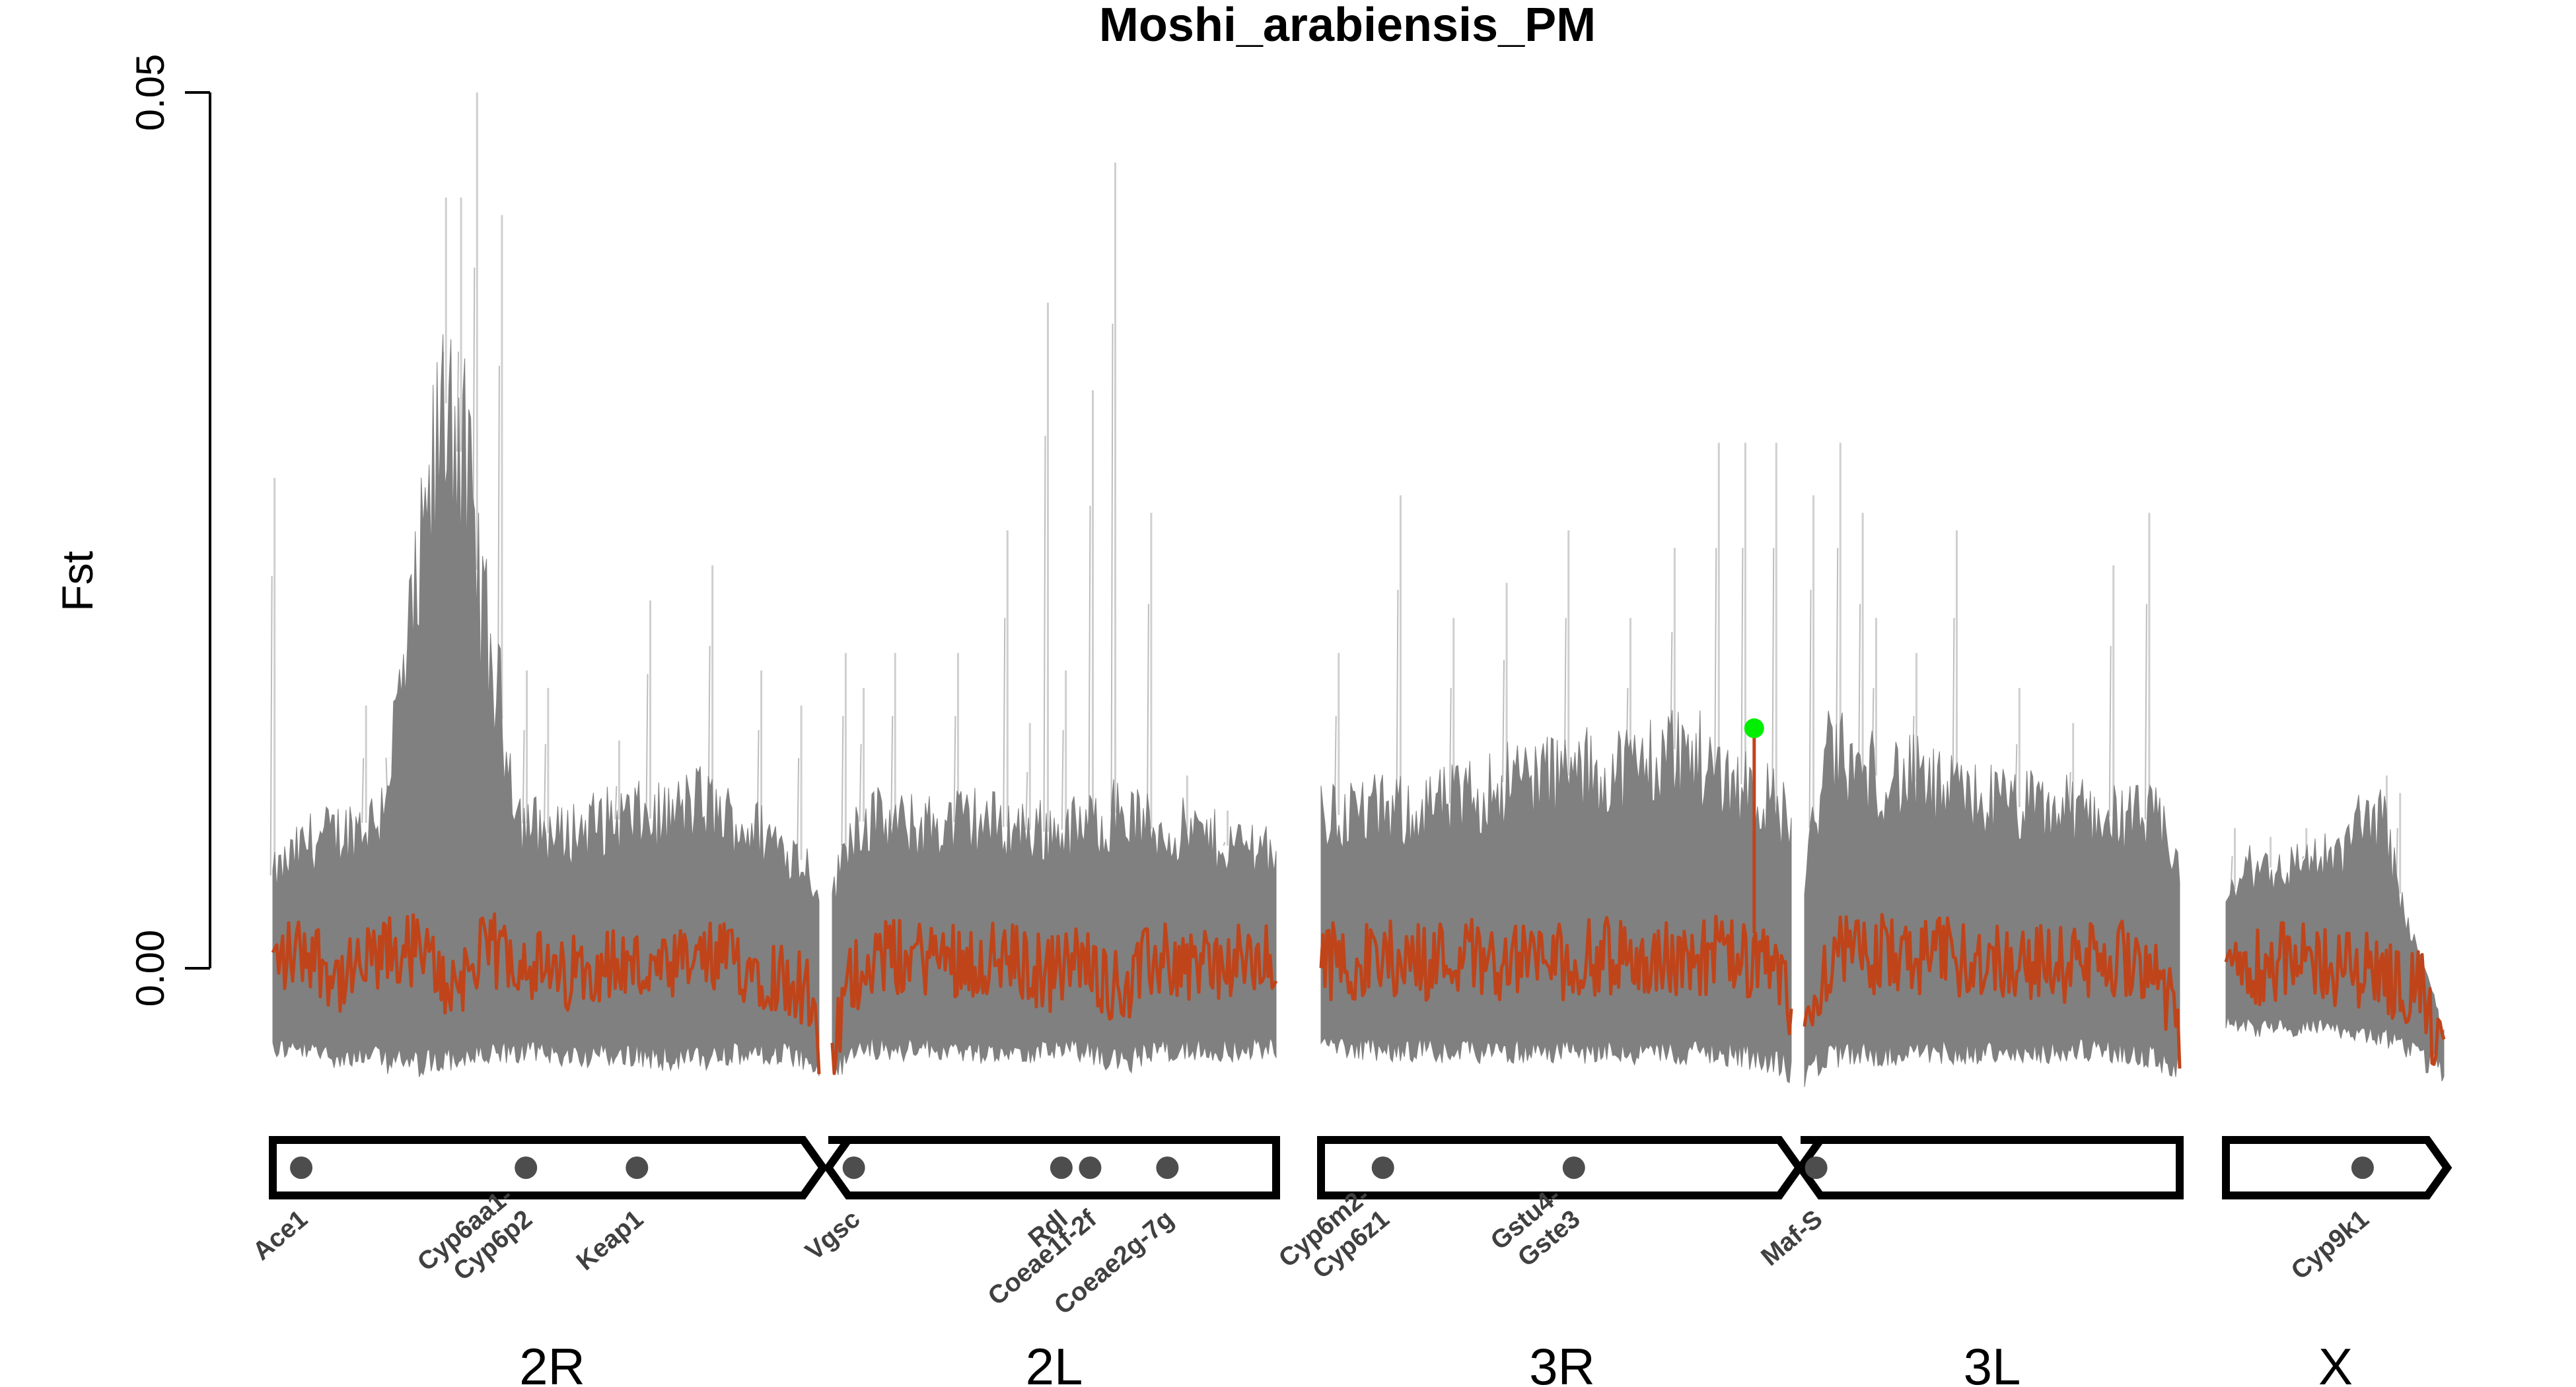  I want to click on ideogram-X, so click(2337, 1167).